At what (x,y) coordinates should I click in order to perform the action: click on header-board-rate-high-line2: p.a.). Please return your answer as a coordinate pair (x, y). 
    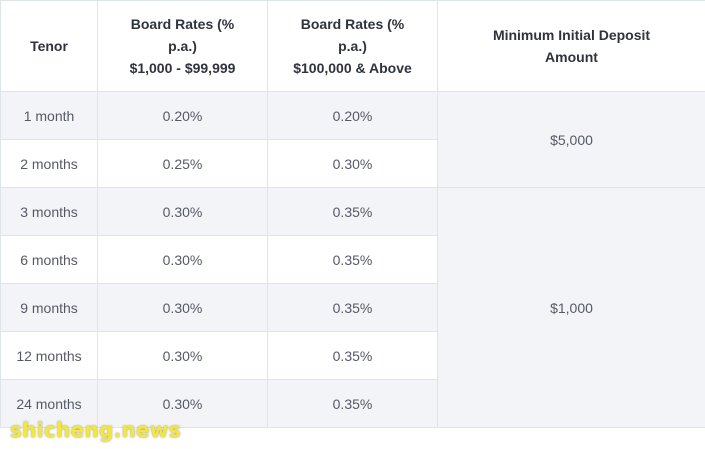
    Looking at the image, I should click on (352, 46).